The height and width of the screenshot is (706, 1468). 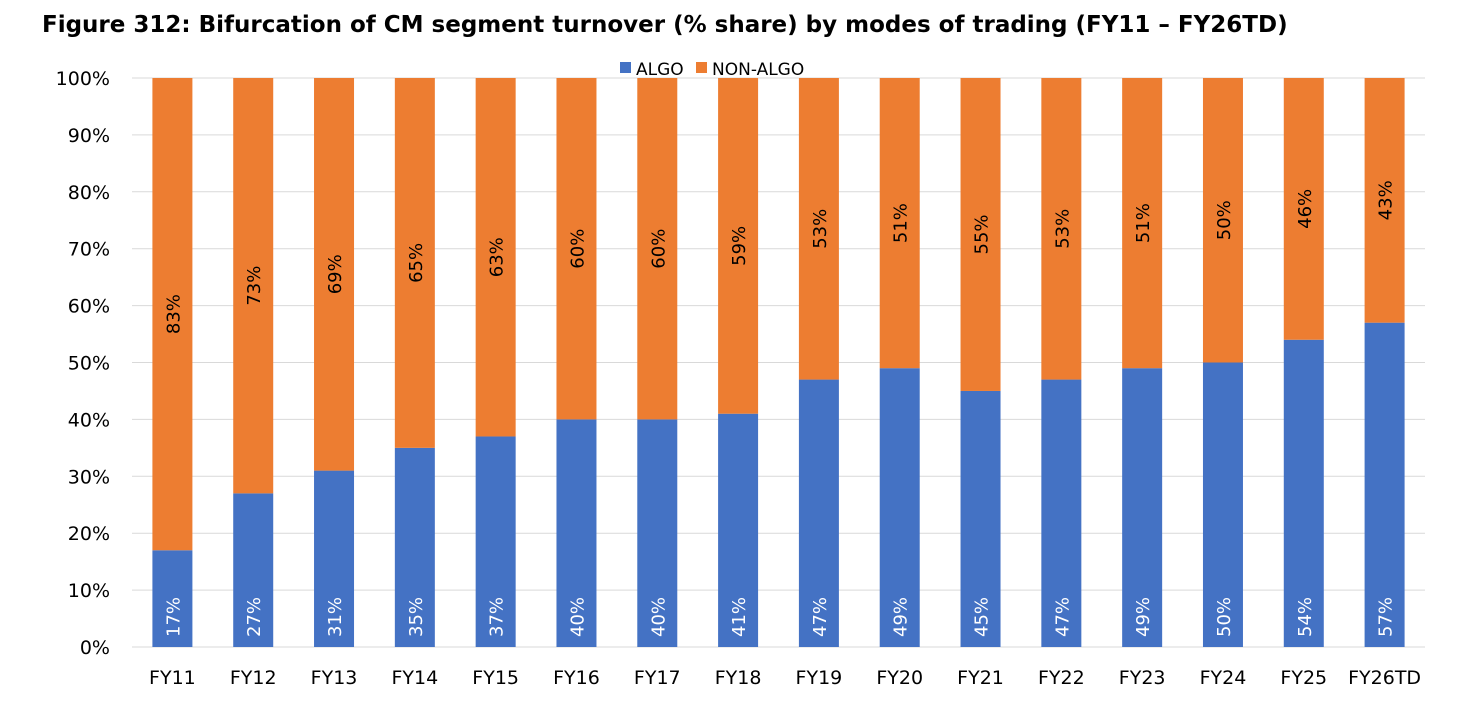 I want to click on bar-non-algo-fy16, so click(x=576, y=249).